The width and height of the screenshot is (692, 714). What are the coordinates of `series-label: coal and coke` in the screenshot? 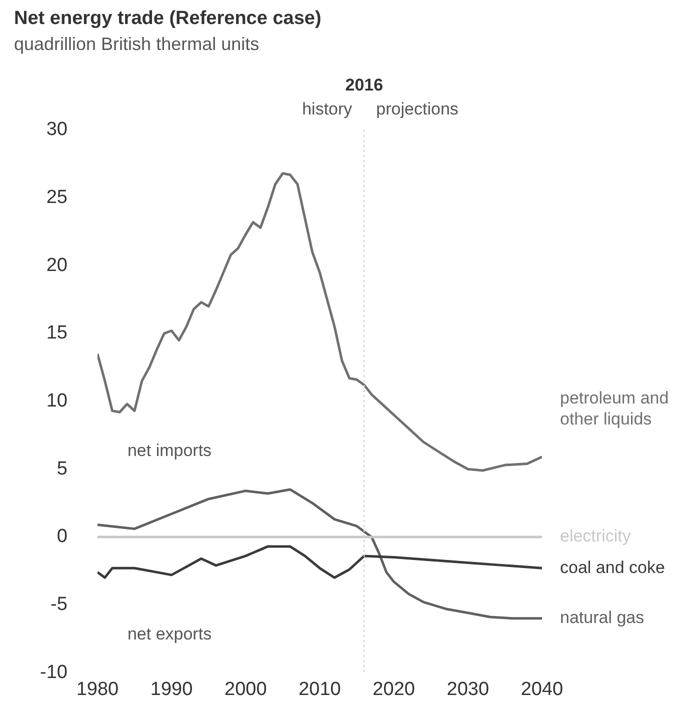 It's located at (612, 567).